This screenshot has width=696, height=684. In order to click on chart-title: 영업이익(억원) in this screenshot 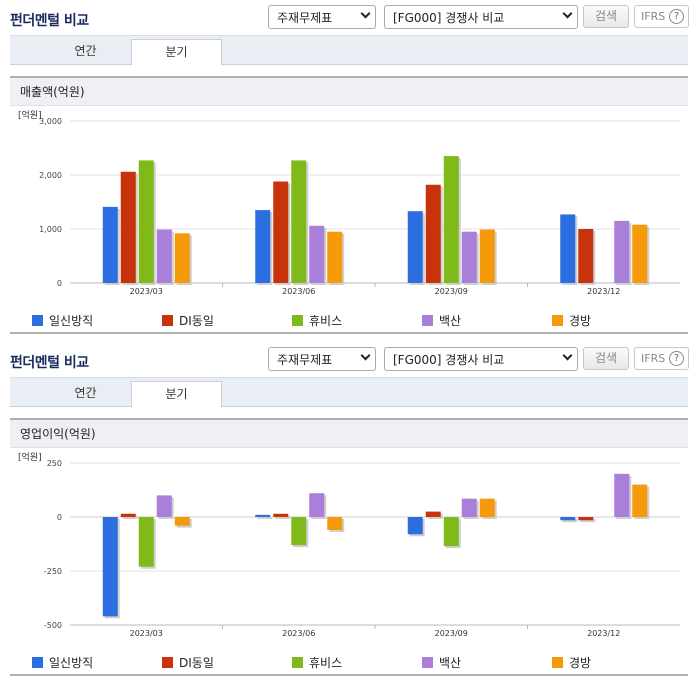, I will do `click(349, 434)`.